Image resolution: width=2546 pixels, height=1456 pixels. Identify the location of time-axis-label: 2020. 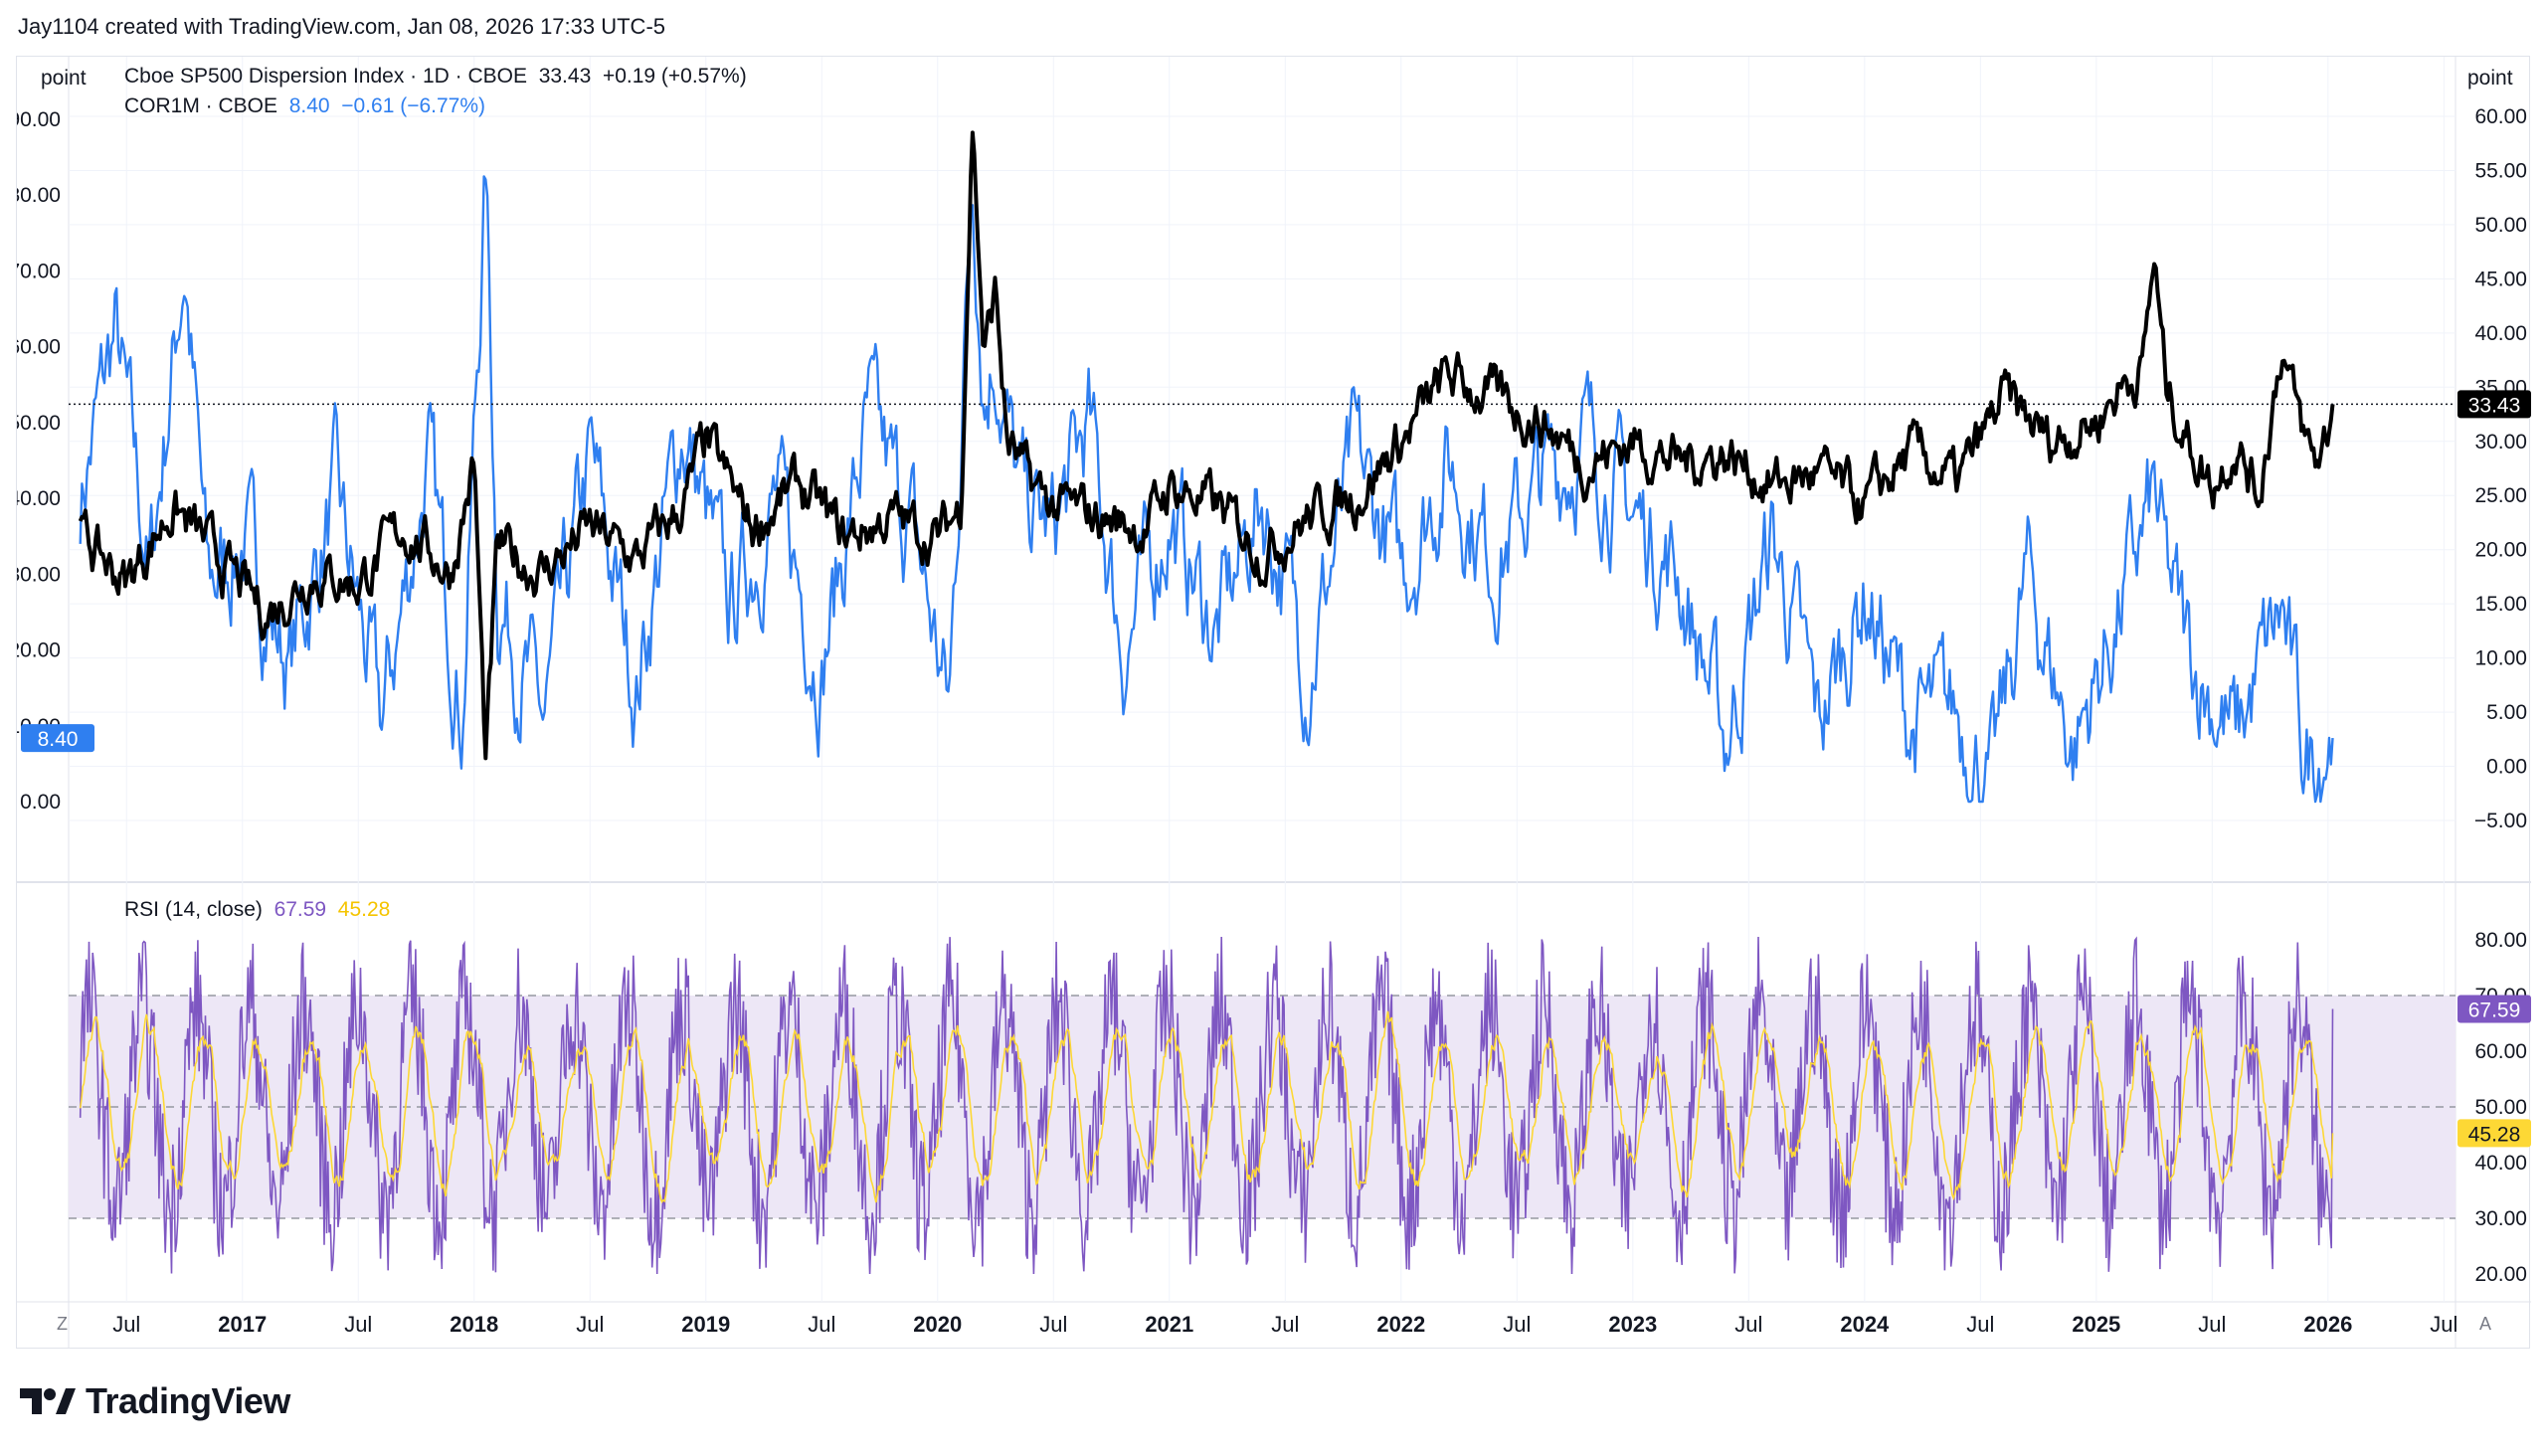
(937, 1324).